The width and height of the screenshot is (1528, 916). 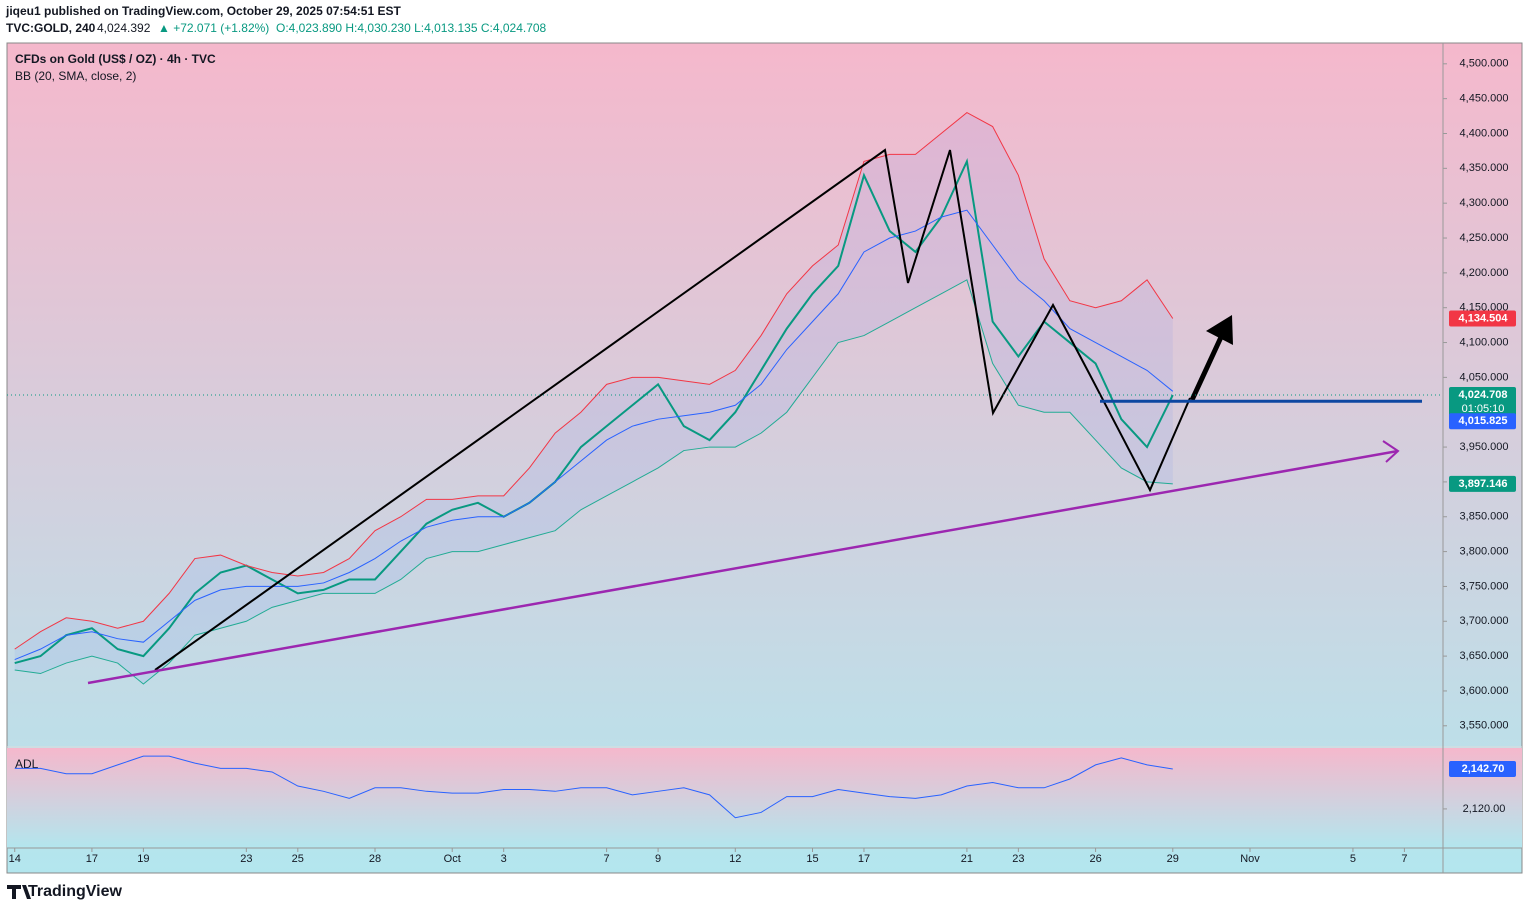 I want to click on last: 4,024.392, so click(x=124, y=28).